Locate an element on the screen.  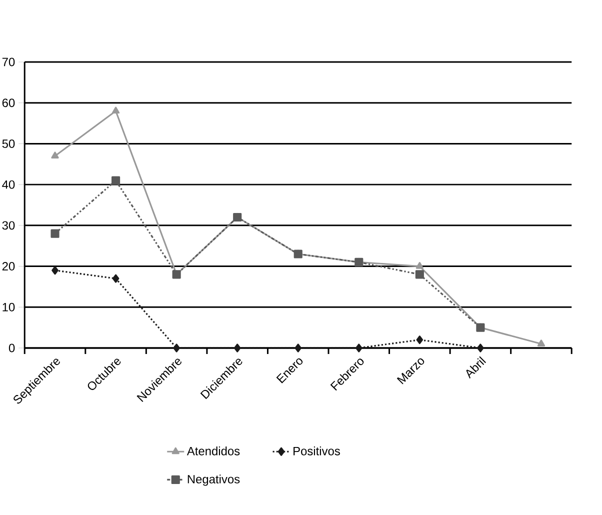
legend-label: Negativos is located at coordinates (214, 480).